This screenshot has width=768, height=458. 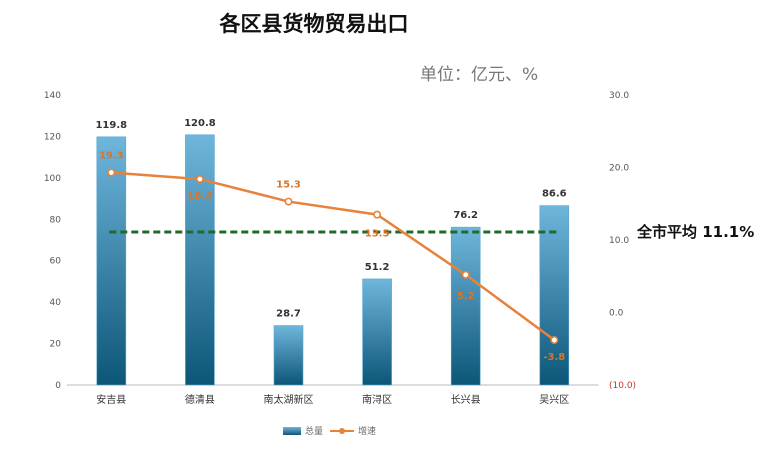 I want to click on x-axis-tick: 吴兴区, so click(x=554, y=400).